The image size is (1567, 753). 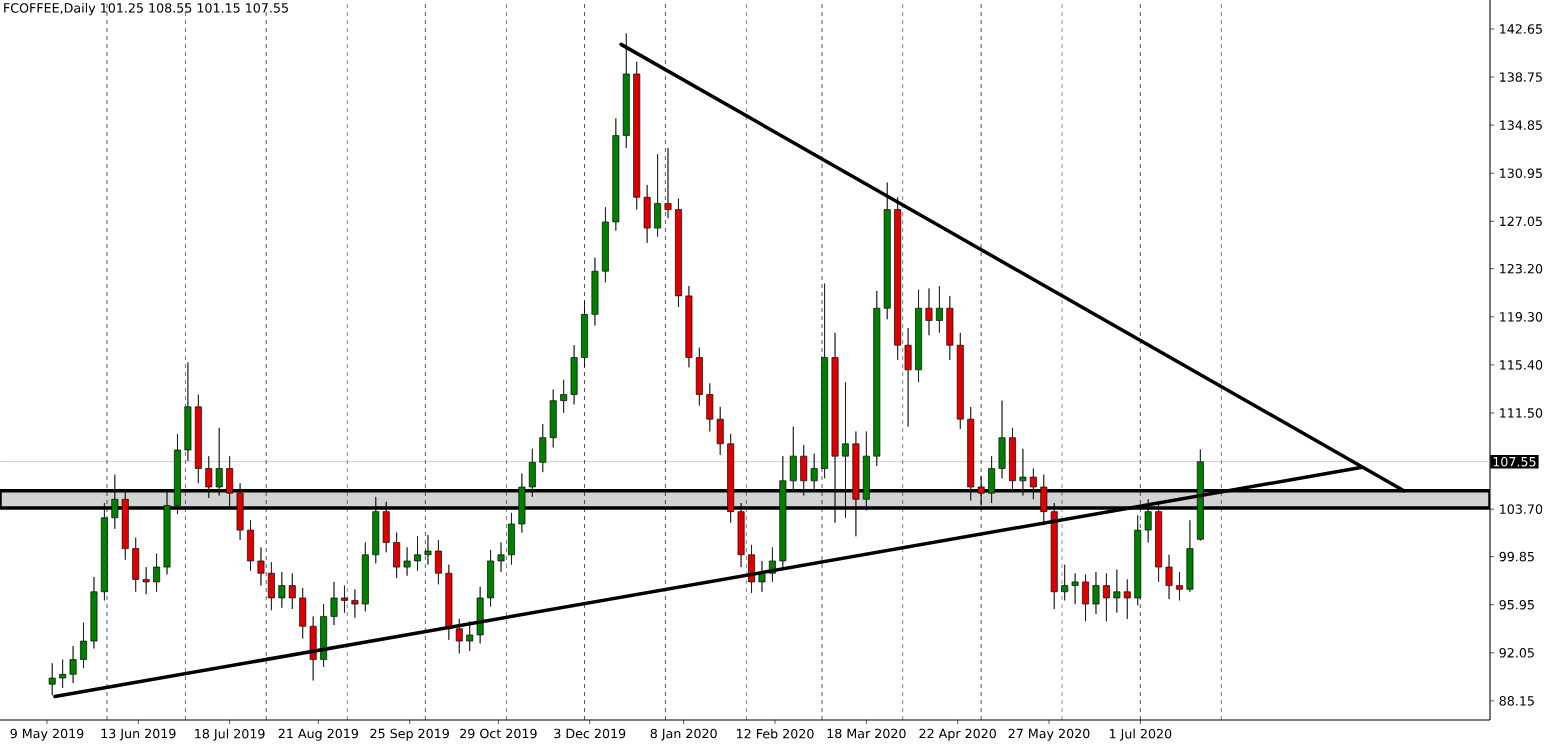 What do you see at coordinates (1521, 413) in the screenshot?
I see `y-tick-label: 111.50` at bounding box center [1521, 413].